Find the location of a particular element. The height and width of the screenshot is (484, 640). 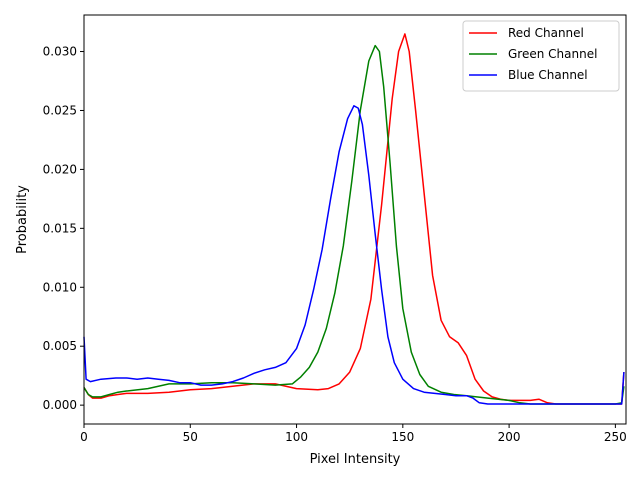

legend-label: Red Channel is located at coordinates (546, 33).